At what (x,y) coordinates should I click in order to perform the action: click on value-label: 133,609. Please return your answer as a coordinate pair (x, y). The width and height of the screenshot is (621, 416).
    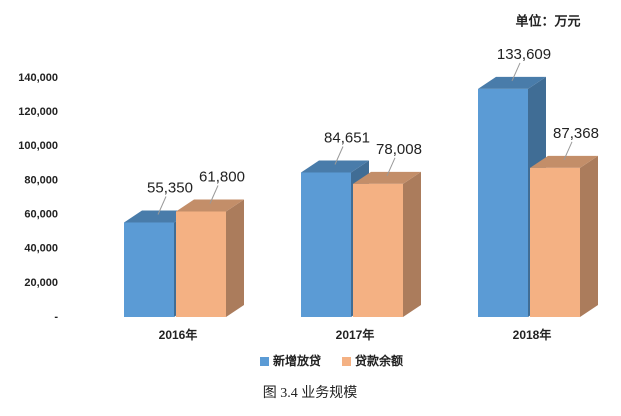
    Looking at the image, I should click on (524, 54).